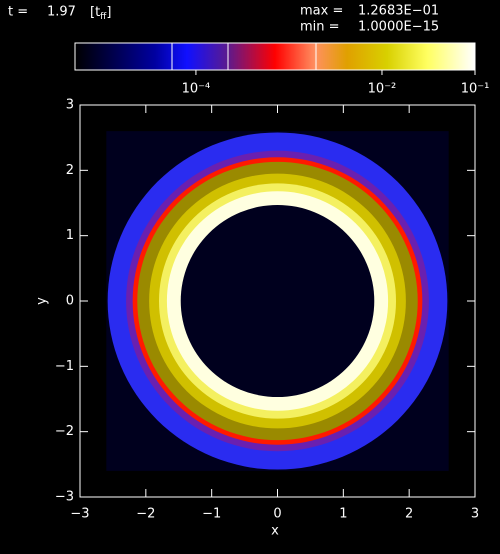 This screenshot has width=500, height=554. What do you see at coordinates (211, 514) in the screenshot?
I see `x-tick-label: −1` at bounding box center [211, 514].